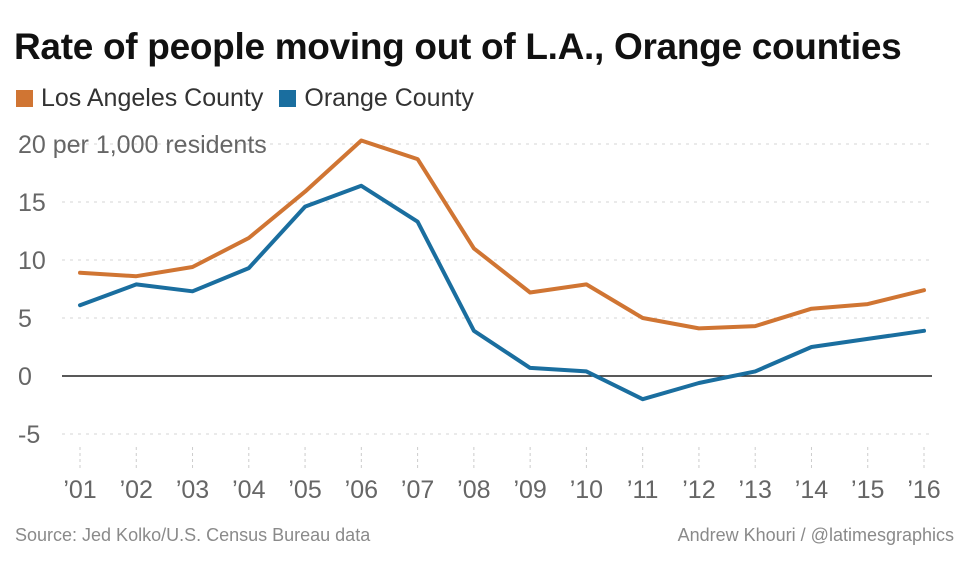  What do you see at coordinates (815, 535) in the screenshot?
I see `credit-note: Andrew Khouri / @latimesgraphics` at bounding box center [815, 535].